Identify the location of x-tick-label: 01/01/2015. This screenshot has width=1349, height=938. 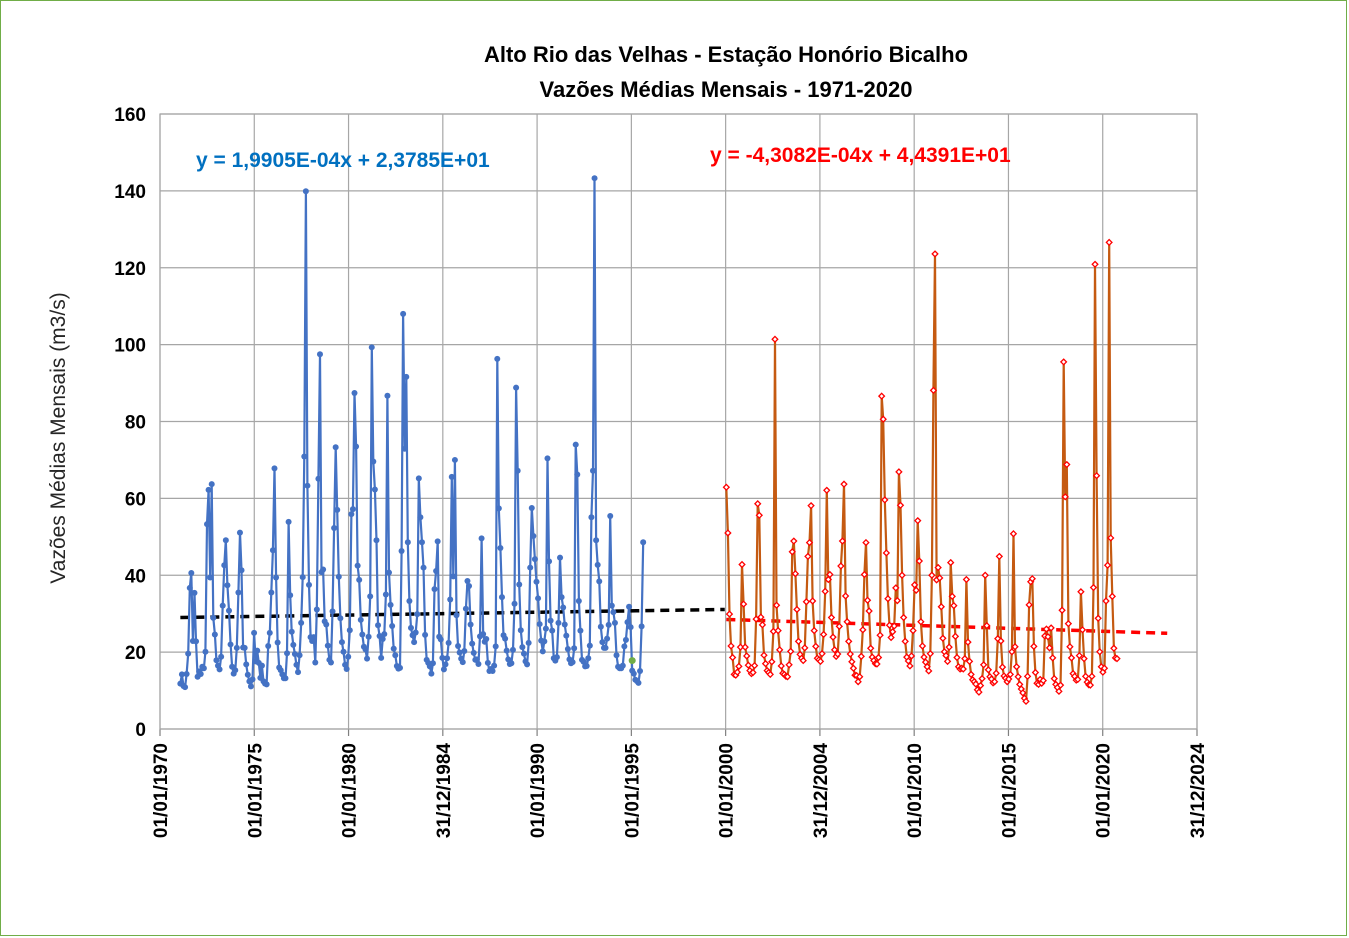
(1009, 791).